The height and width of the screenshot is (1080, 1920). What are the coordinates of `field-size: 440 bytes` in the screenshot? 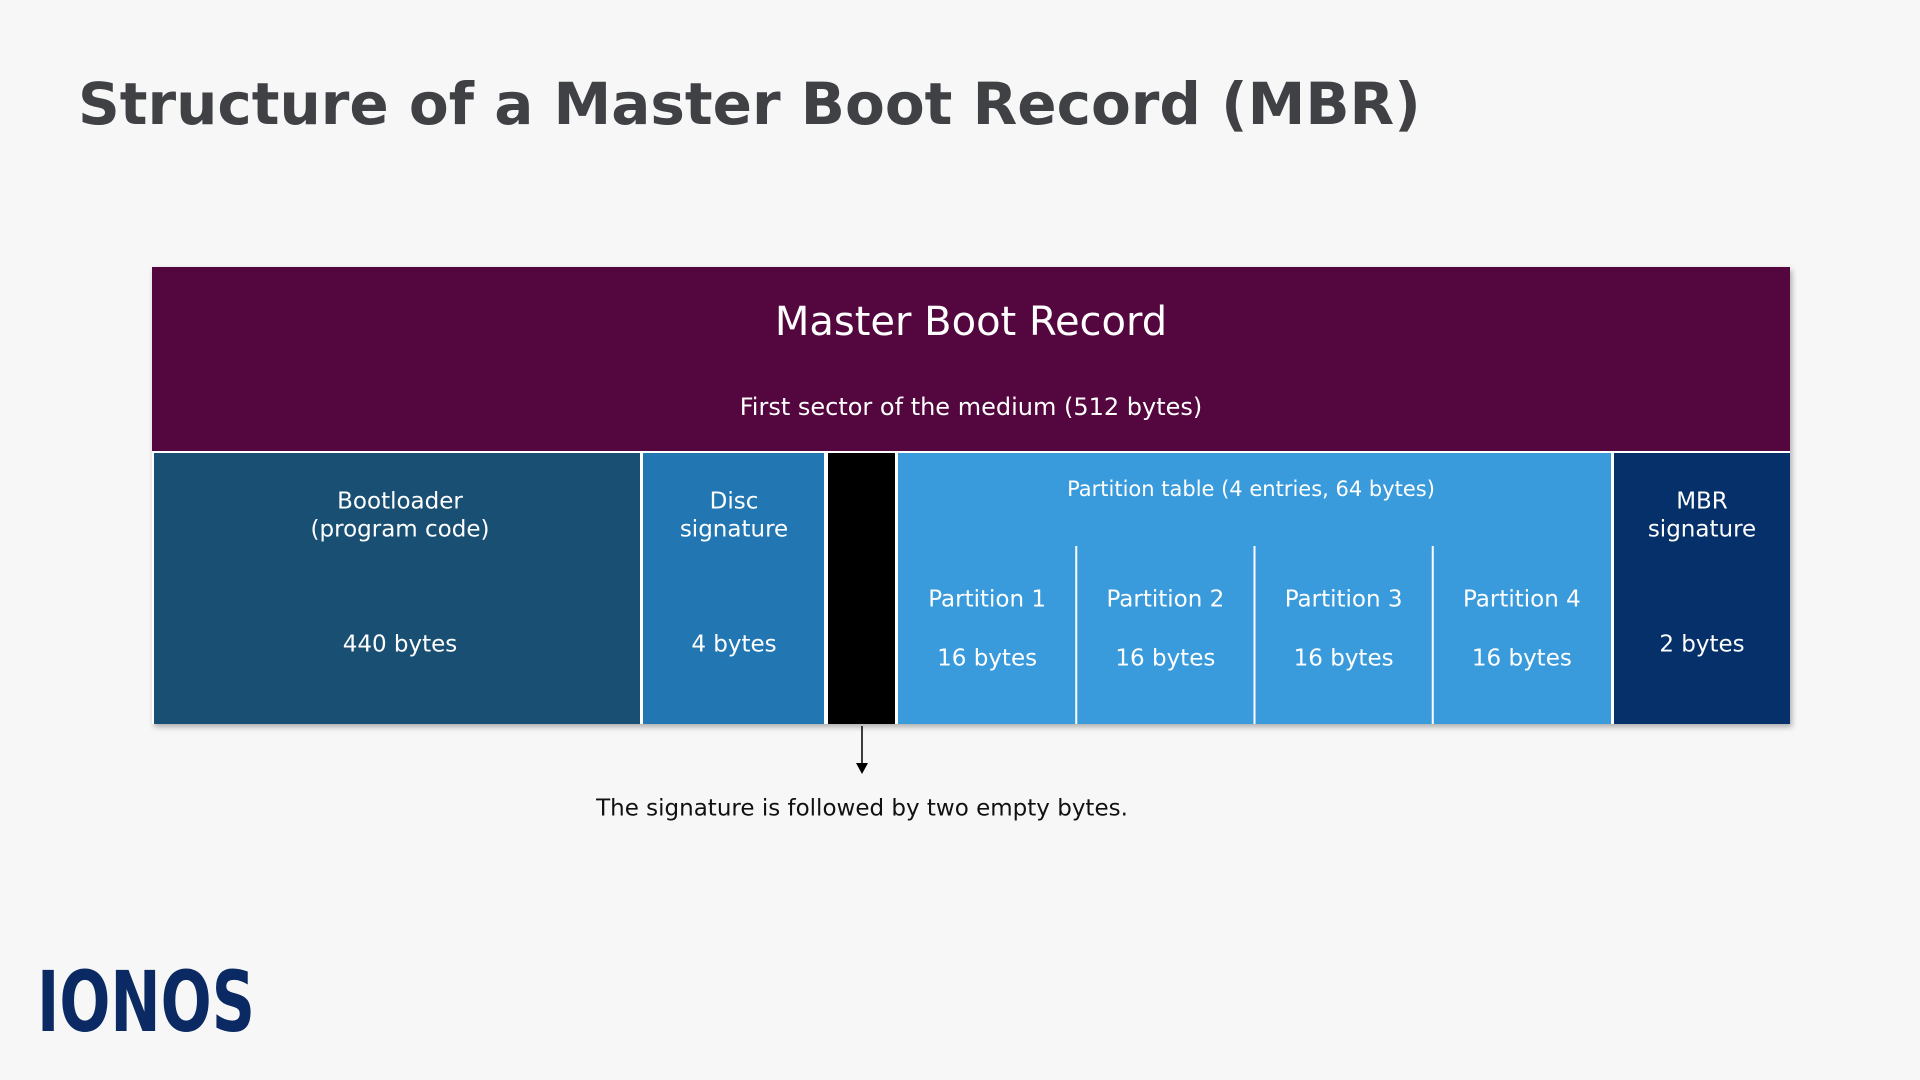 It's located at (400, 645).